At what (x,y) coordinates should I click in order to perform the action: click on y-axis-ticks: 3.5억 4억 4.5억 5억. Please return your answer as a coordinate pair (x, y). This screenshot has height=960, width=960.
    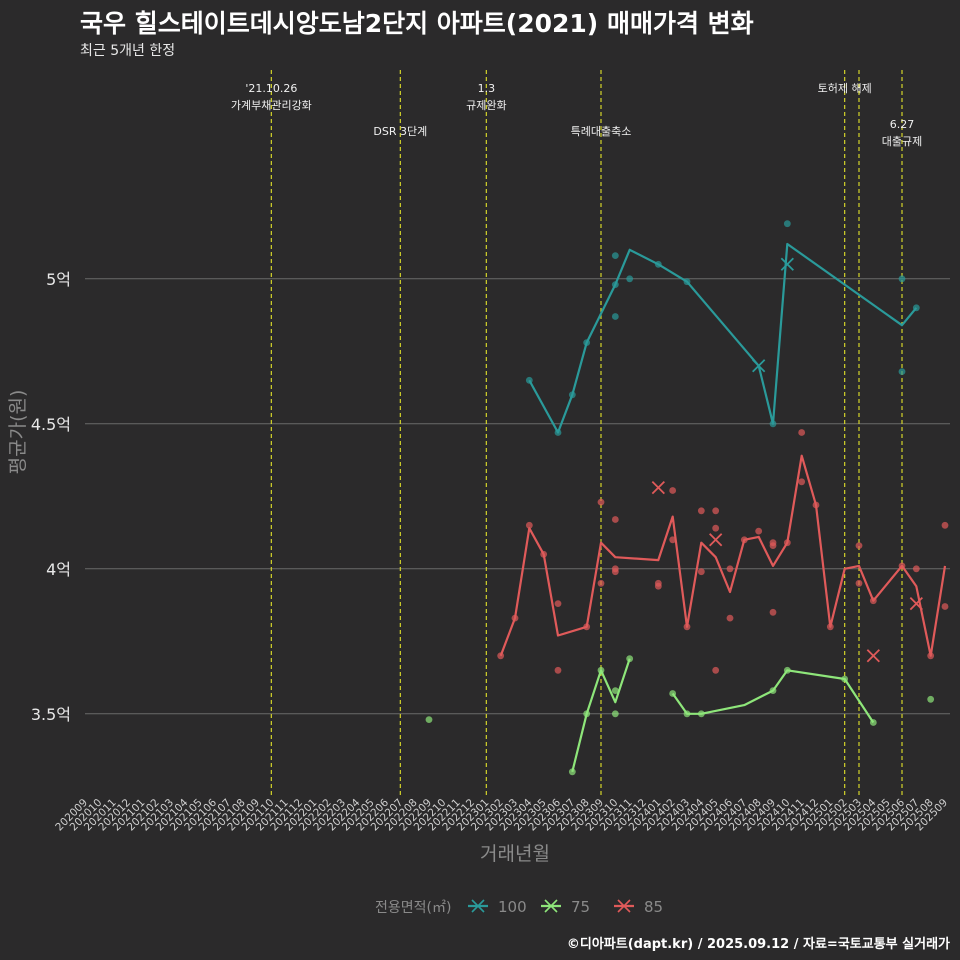
    Looking at the image, I should click on (51, 497).